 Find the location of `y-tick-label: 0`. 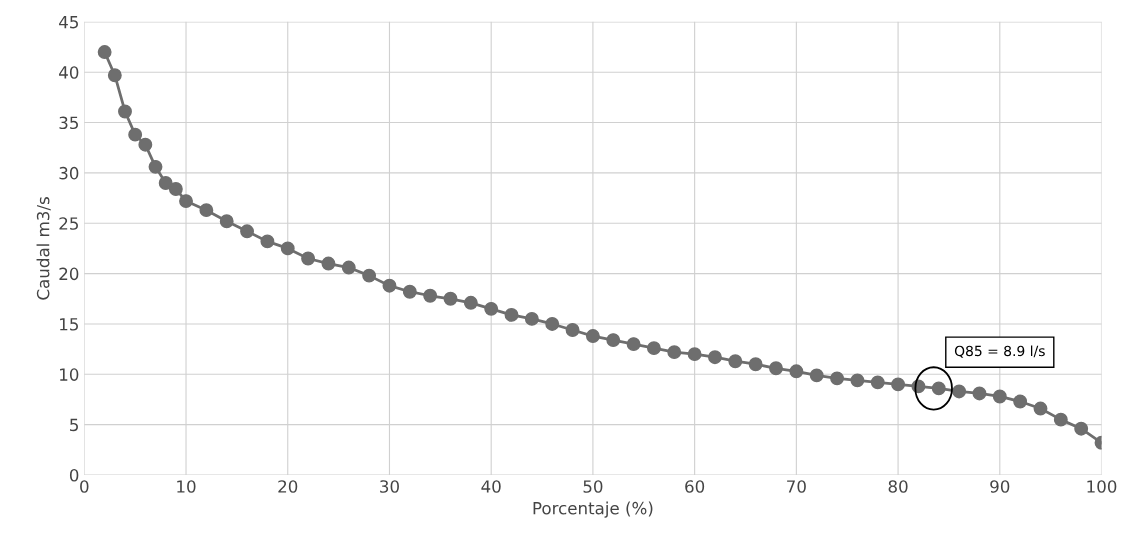

y-tick-label: 0 is located at coordinates (74, 475).